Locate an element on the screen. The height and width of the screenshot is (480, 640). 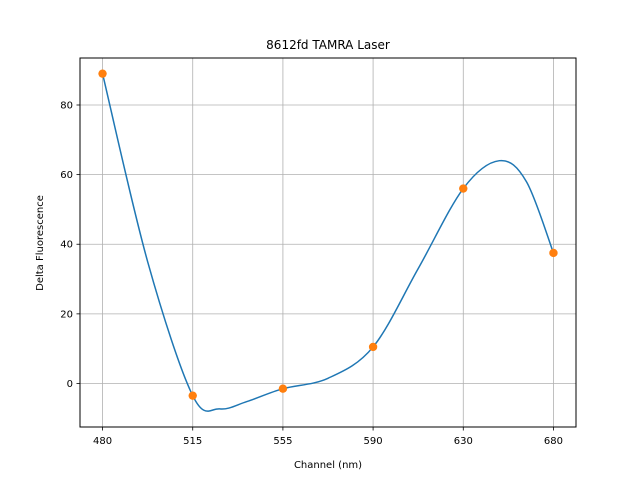
y-tick-label: 20 is located at coordinates (66, 314).